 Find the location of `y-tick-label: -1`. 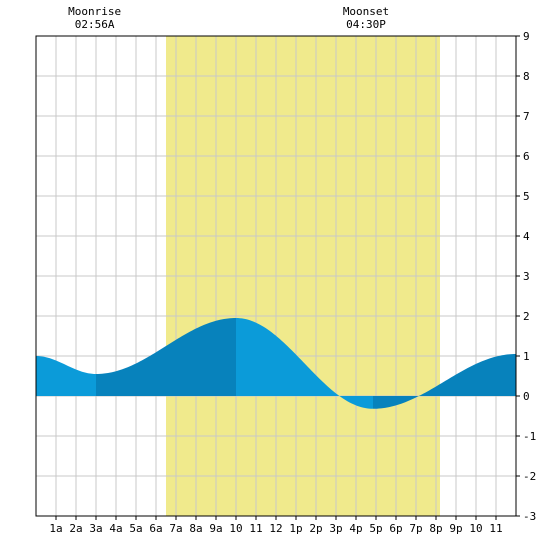

y-tick-label: -1 is located at coordinates (529, 436).